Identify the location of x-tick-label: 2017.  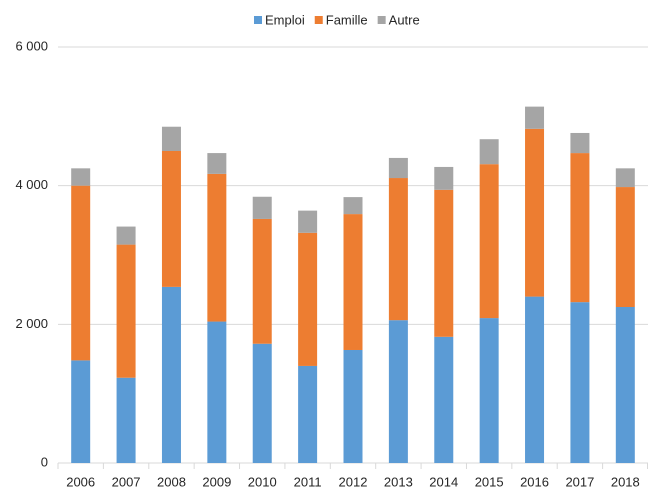
(579, 481).